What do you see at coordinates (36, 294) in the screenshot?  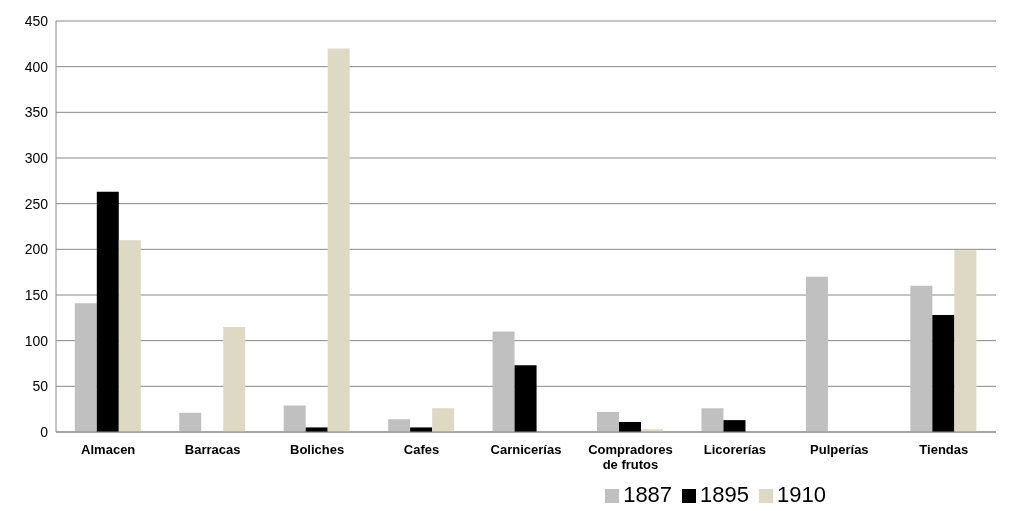 I see `y-tick-label: 150` at bounding box center [36, 294].